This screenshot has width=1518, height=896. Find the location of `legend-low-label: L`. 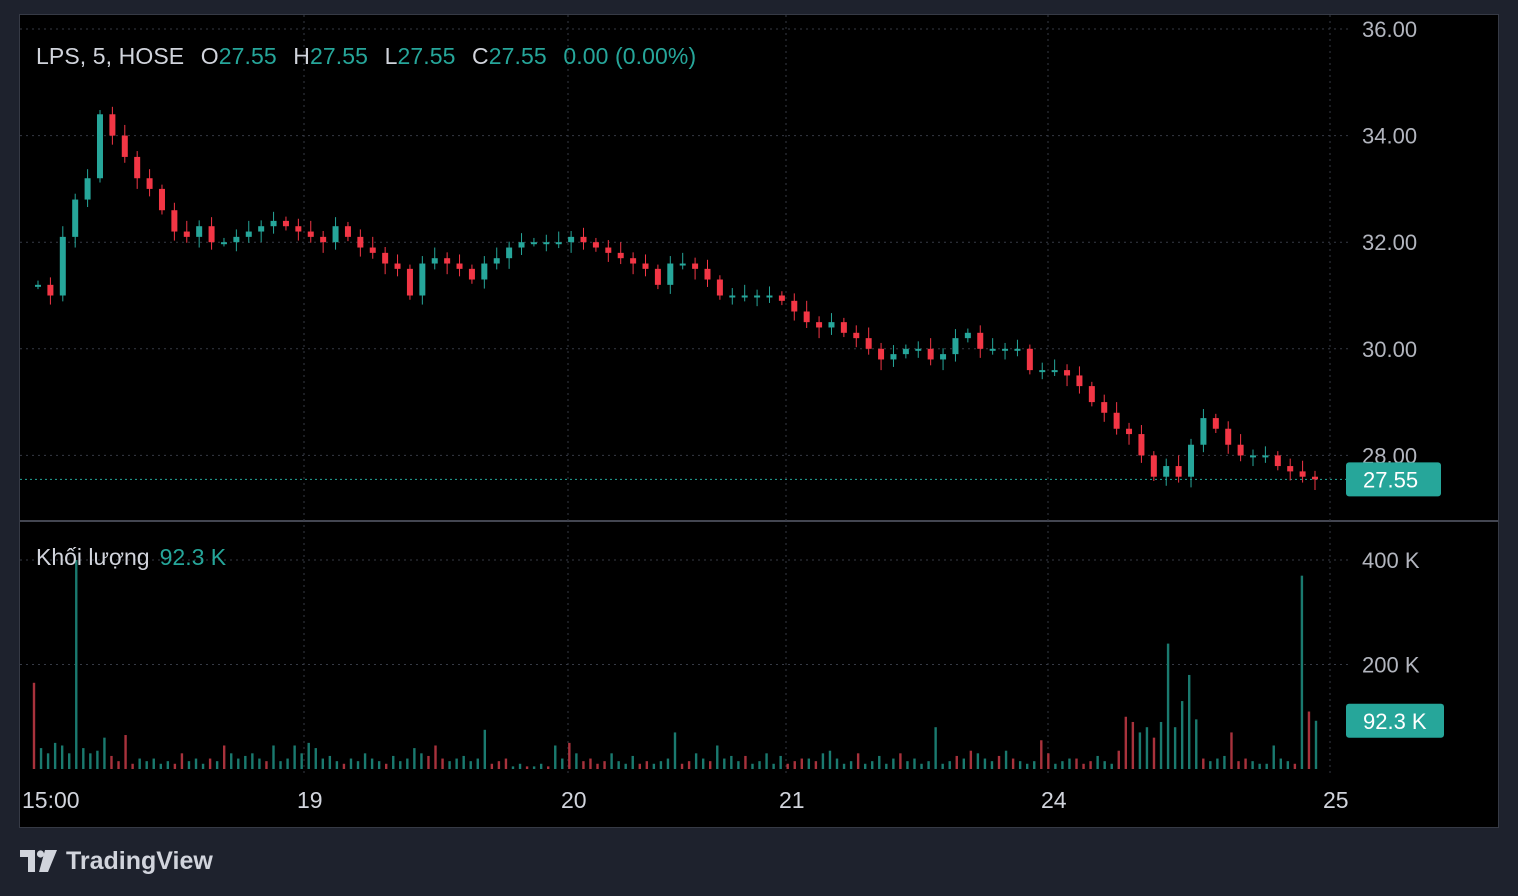

legend-low-label: L is located at coordinates (391, 56).